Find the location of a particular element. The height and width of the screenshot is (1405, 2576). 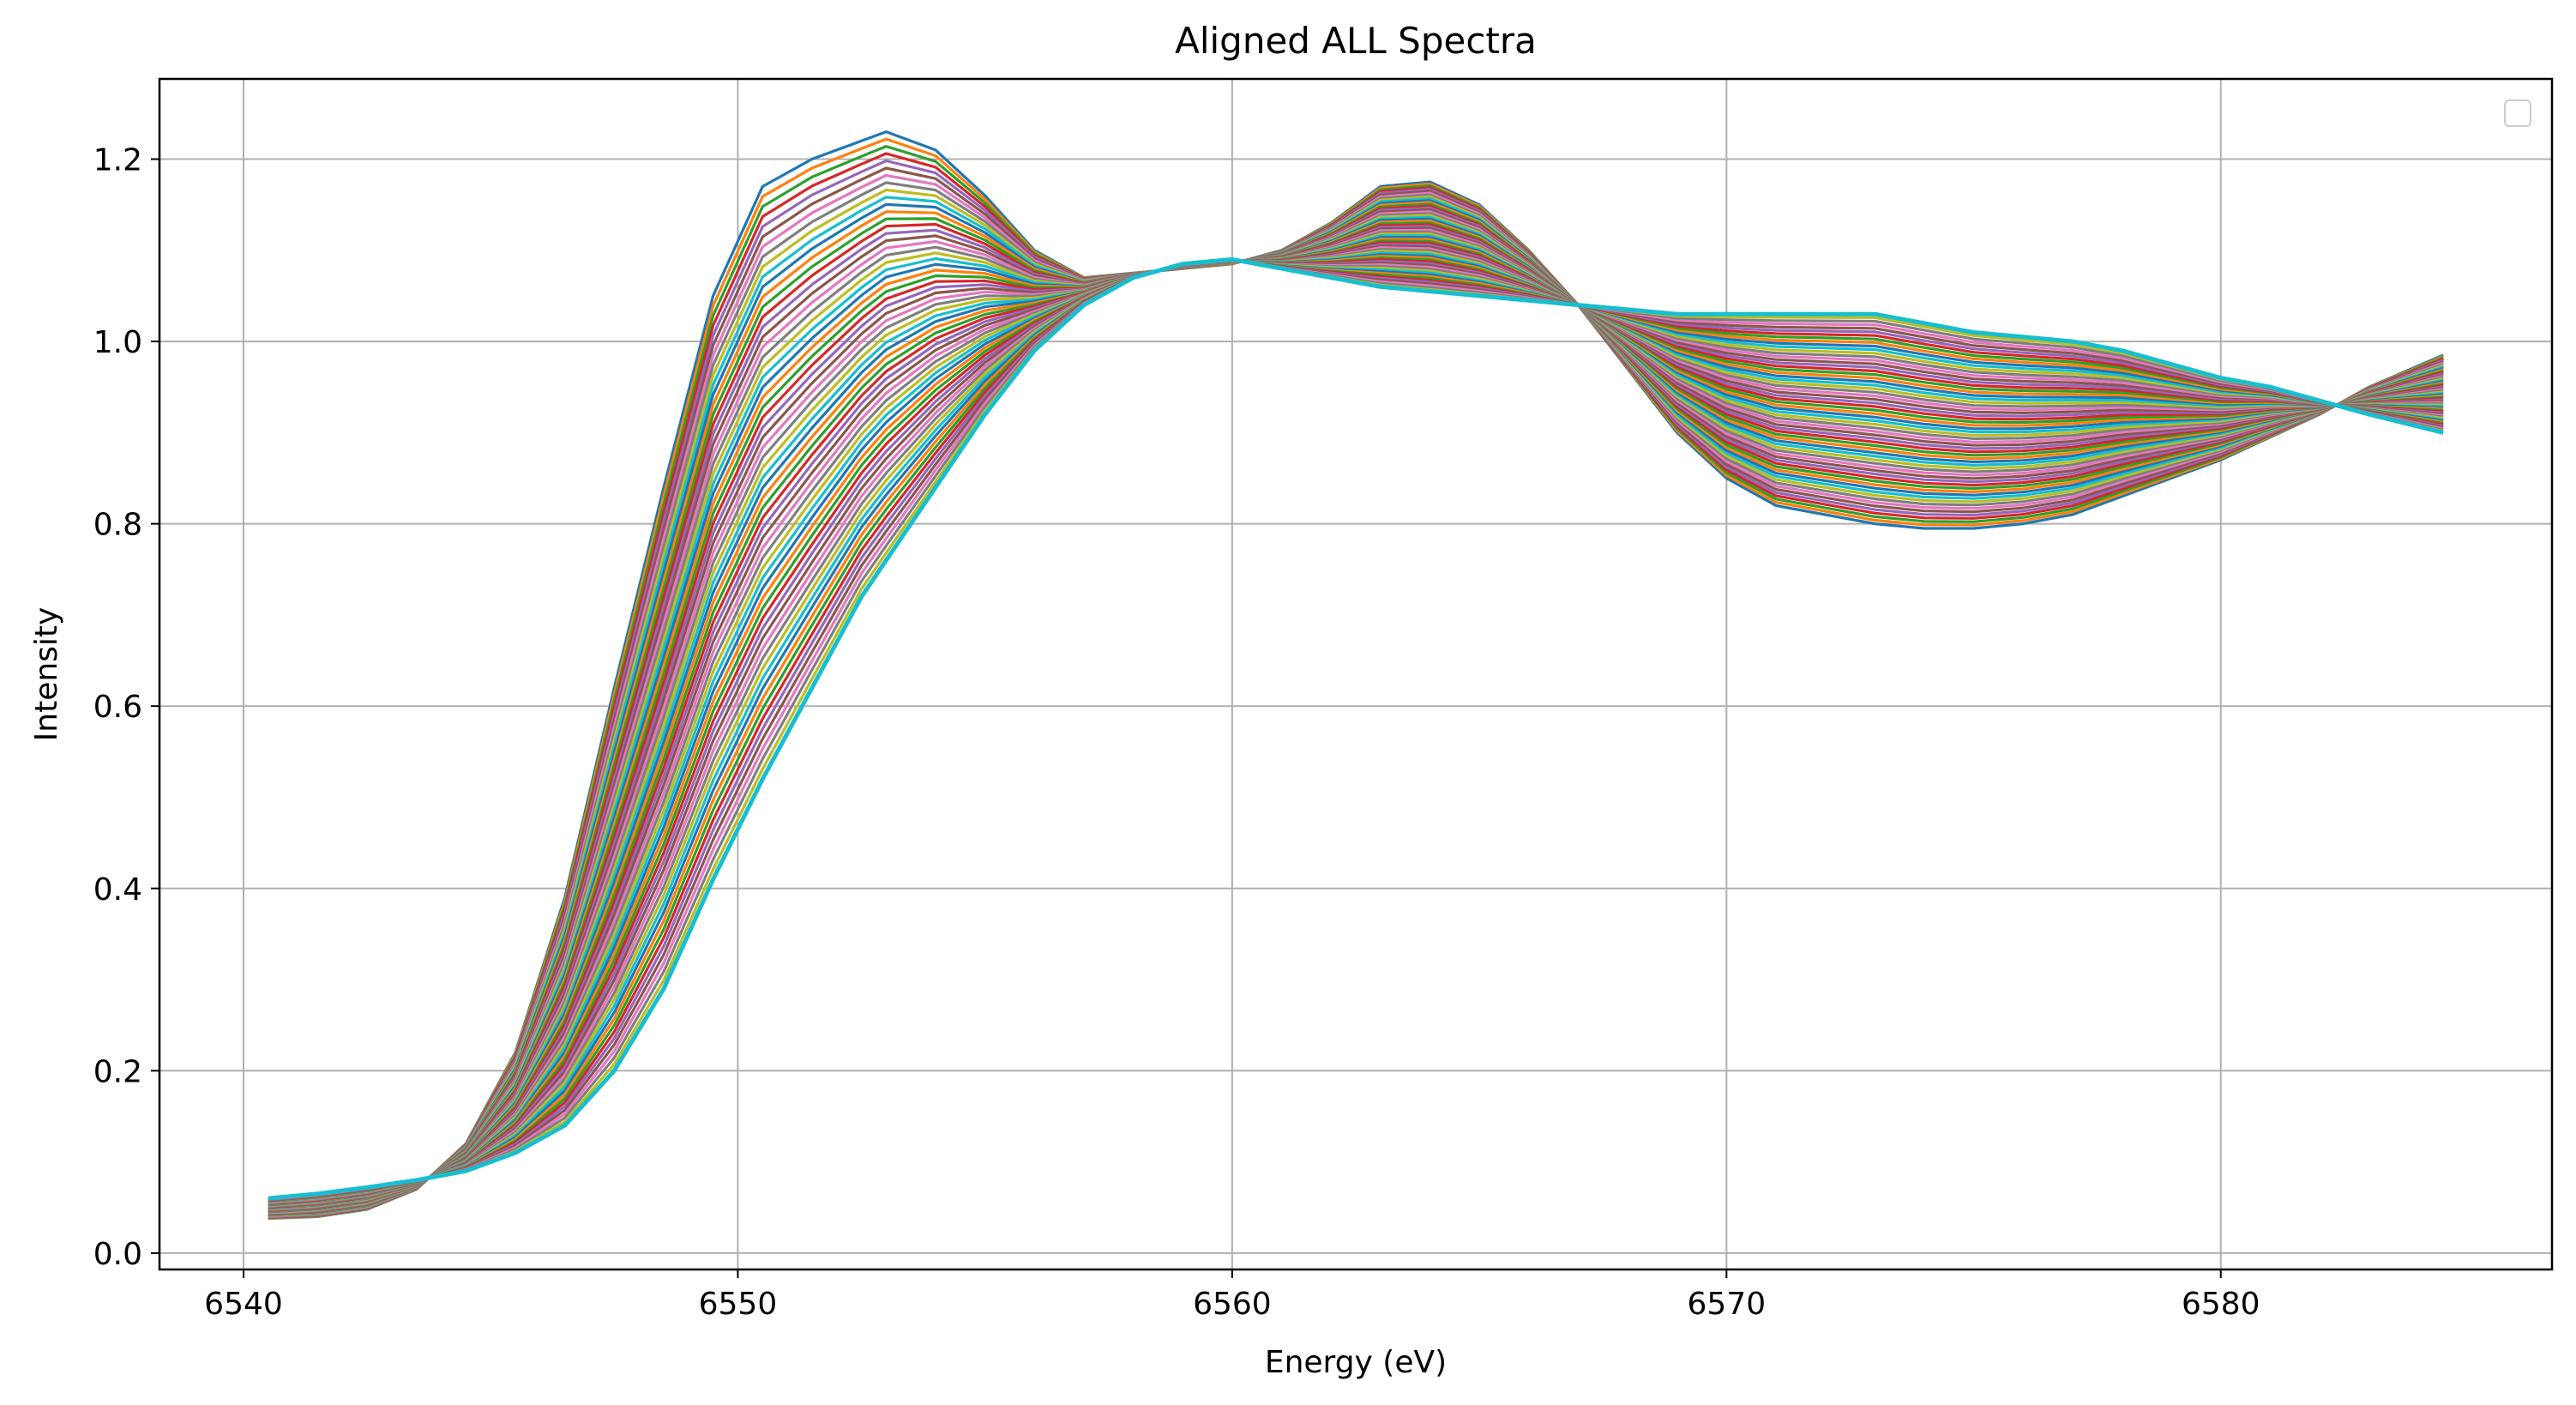

y-tick-label: 0.0 is located at coordinates (117, 1254).